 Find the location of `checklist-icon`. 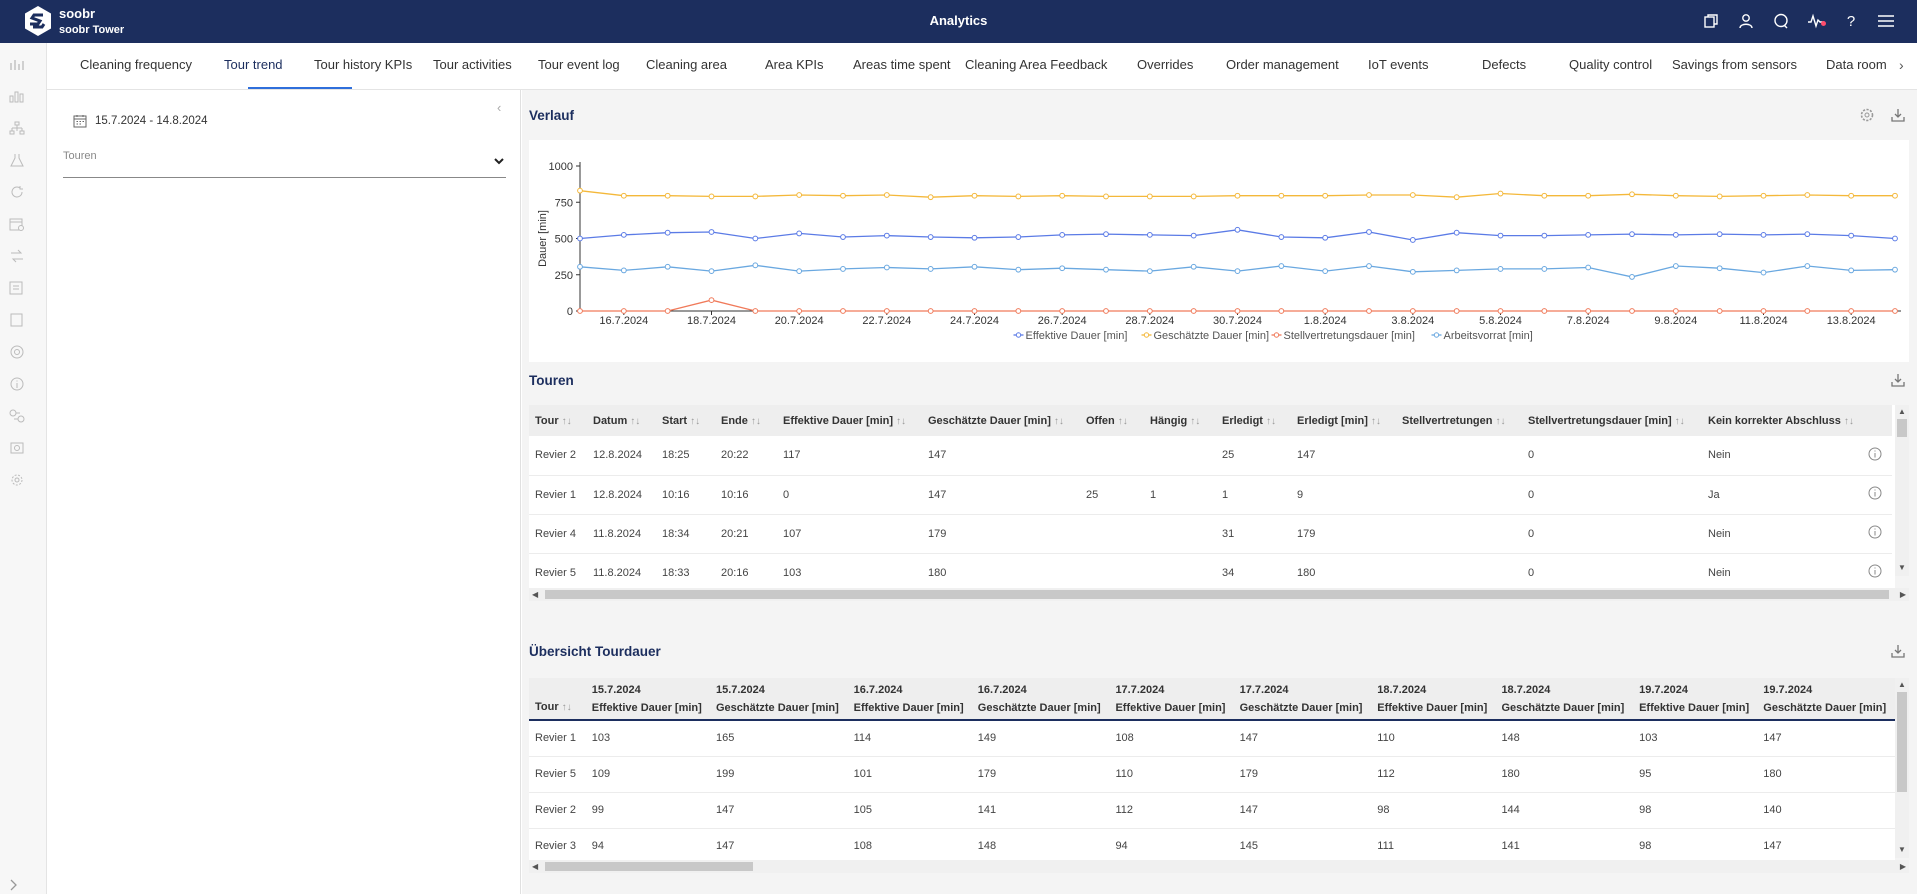

checklist-icon is located at coordinates (17, 288).